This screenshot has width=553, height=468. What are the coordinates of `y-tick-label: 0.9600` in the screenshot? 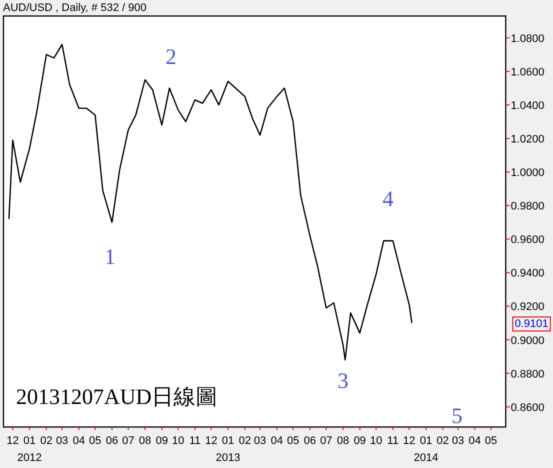 It's located at (527, 240).